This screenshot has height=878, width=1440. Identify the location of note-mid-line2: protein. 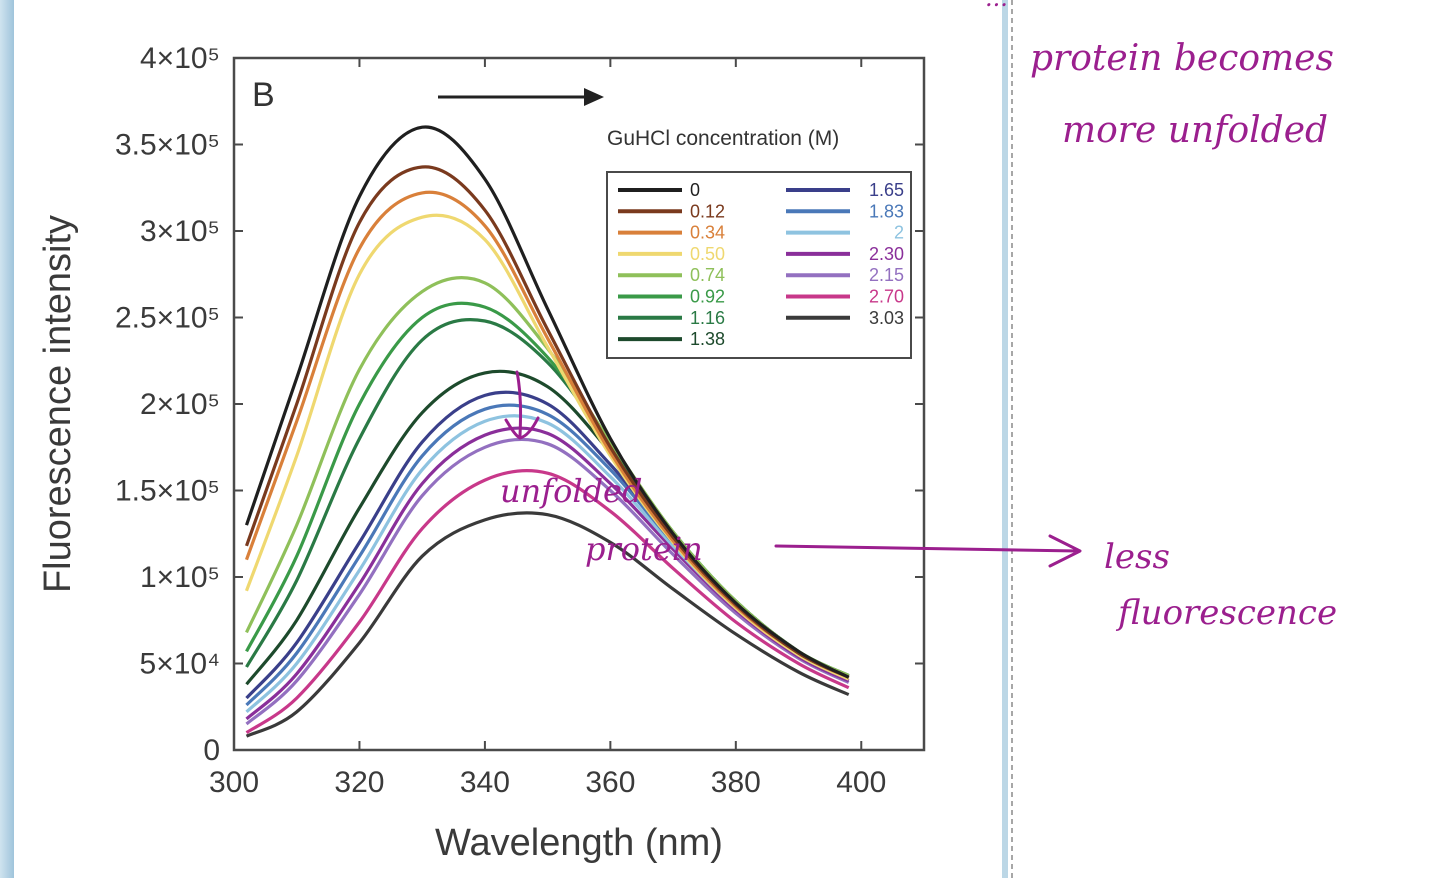
(644, 549).